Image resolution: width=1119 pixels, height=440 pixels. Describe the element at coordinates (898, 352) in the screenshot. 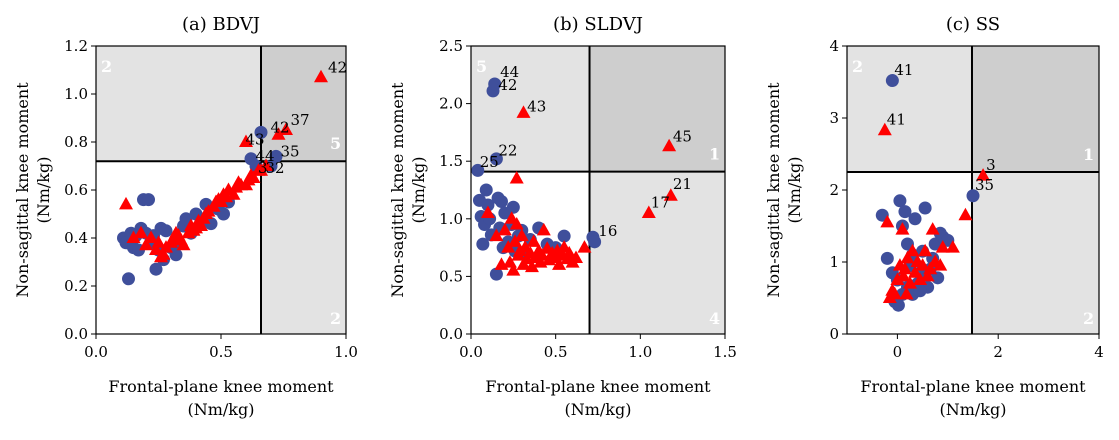

I see `x-tick-label: 0` at that location.